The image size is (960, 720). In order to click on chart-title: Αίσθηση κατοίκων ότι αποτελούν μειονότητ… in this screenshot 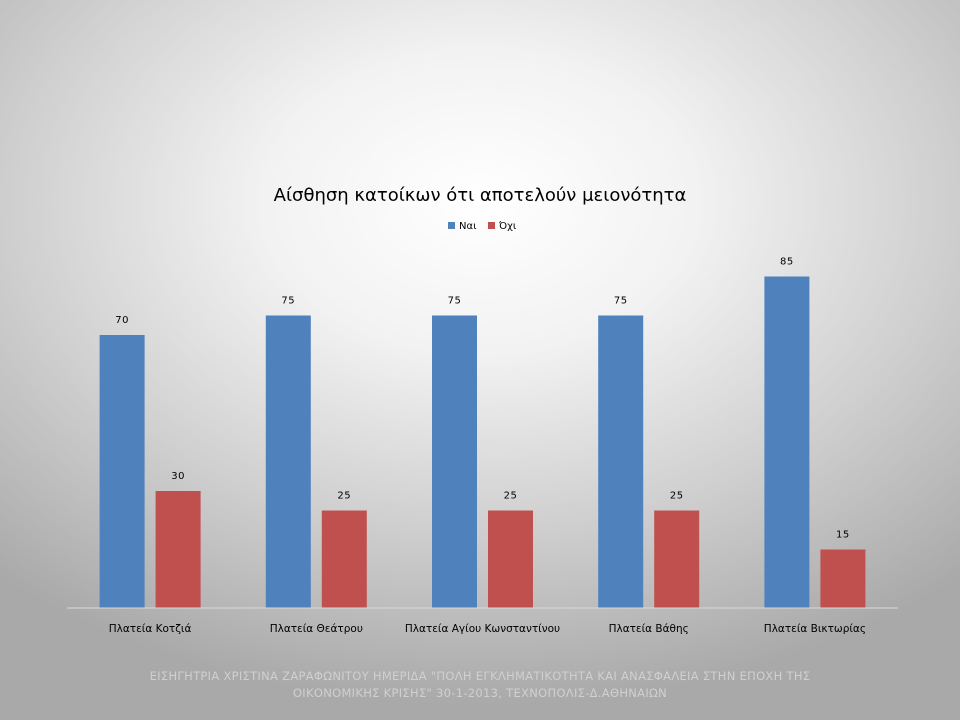, I will do `click(480, 195)`.